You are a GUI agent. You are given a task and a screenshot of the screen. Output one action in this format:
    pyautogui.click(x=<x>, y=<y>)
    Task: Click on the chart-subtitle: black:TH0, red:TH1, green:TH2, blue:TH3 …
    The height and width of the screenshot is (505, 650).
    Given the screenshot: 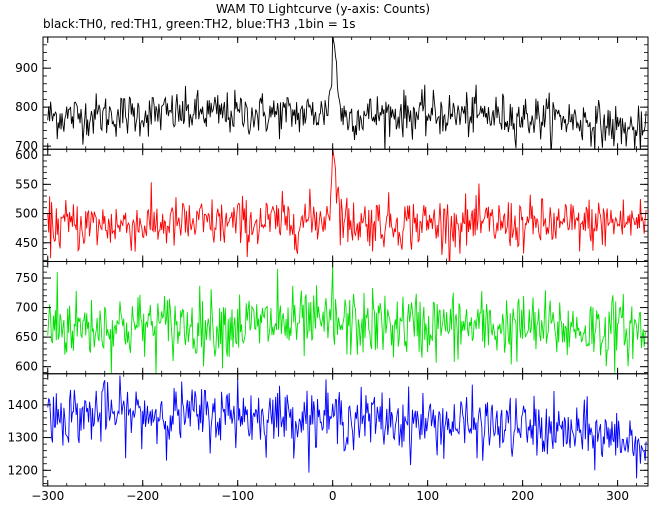 What is the action you would take?
    pyautogui.click(x=199, y=24)
    